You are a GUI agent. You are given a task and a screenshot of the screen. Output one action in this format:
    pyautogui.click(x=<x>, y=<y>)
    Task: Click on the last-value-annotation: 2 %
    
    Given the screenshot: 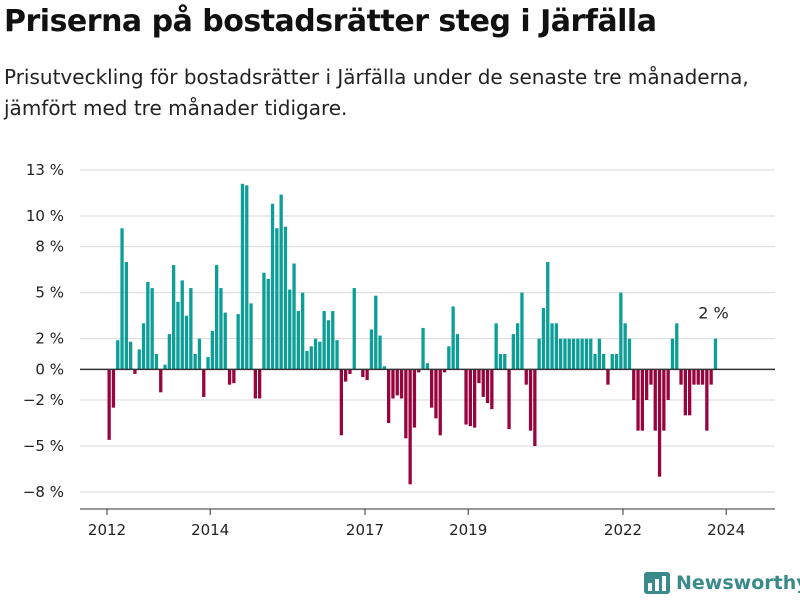 What is the action you would take?
    pyautogui.click(x=713, y=313)
    